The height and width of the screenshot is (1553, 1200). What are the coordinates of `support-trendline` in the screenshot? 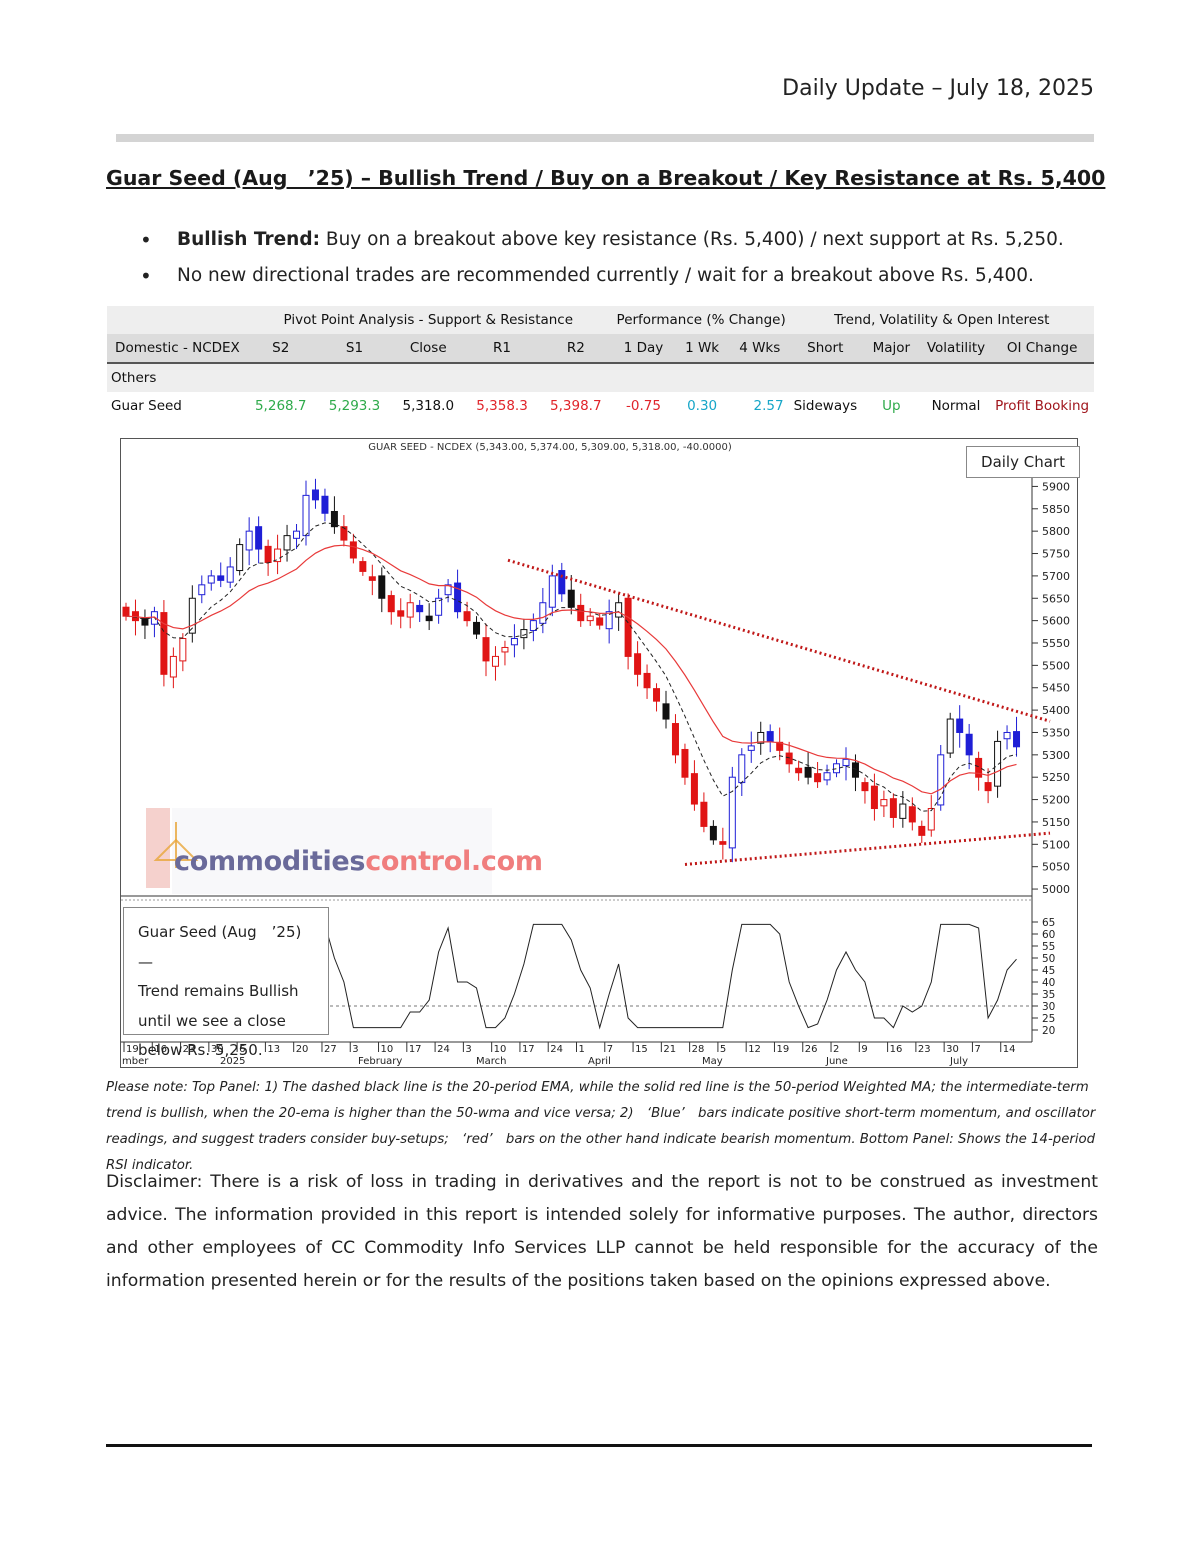 It's located at (867, 848).